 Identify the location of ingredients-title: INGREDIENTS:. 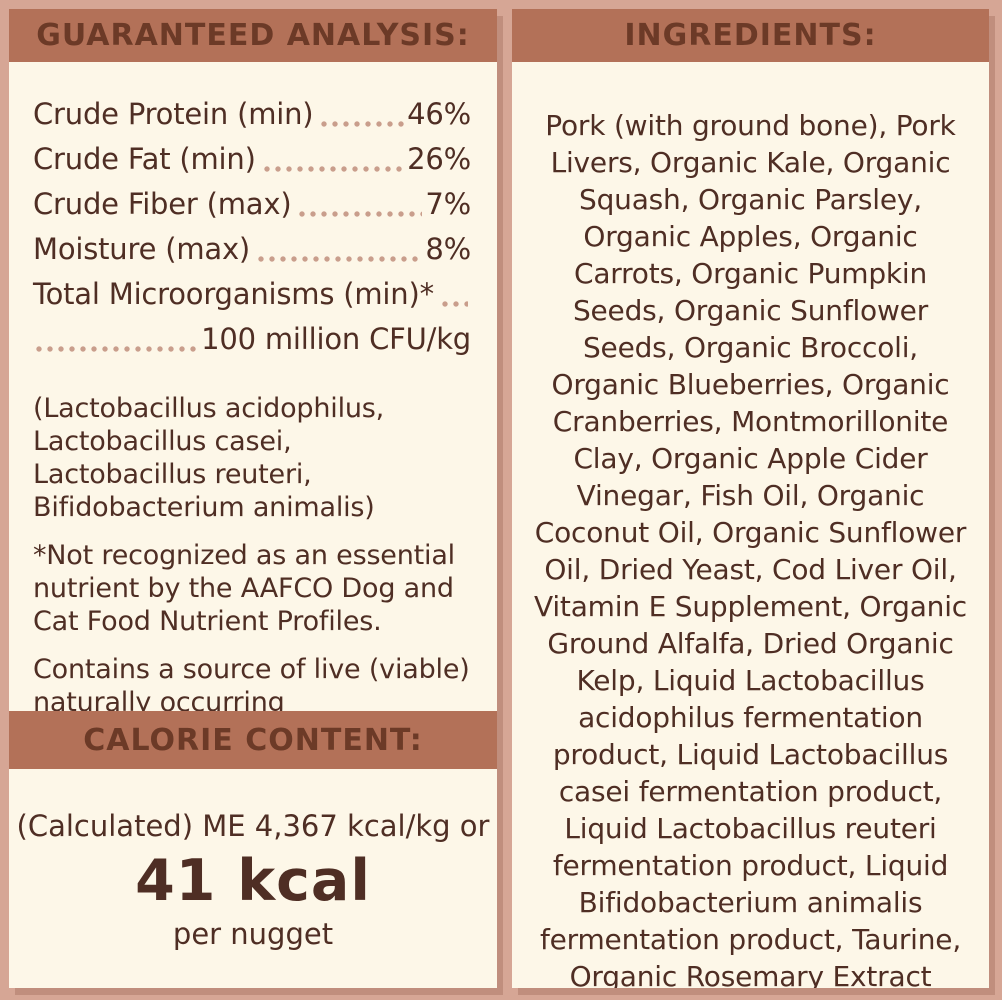
(750, 35).